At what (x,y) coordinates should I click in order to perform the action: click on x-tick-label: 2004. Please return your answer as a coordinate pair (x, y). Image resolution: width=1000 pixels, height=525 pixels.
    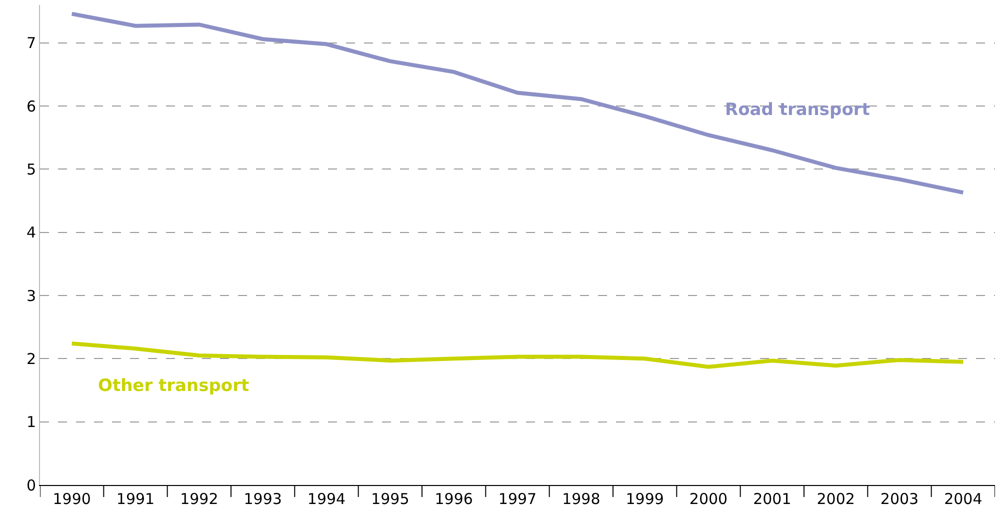
    Looking at the image, I should click on (963, 499).